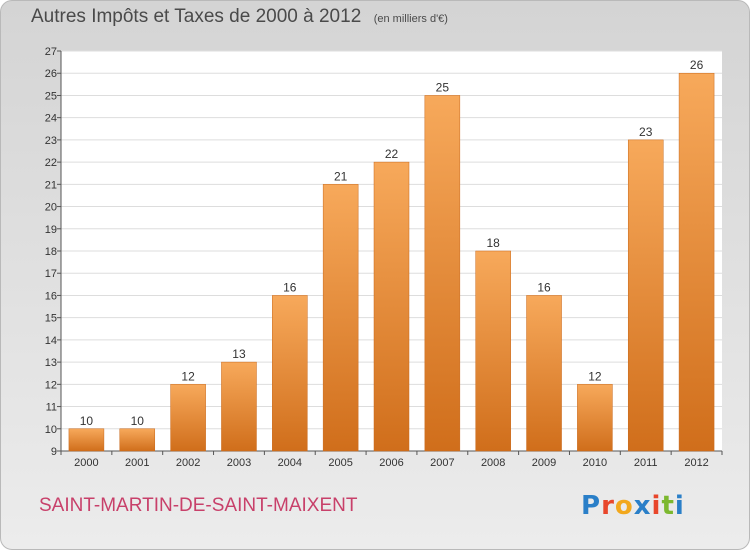  I want to click on y-tick-label: 12, so click(51, 385).